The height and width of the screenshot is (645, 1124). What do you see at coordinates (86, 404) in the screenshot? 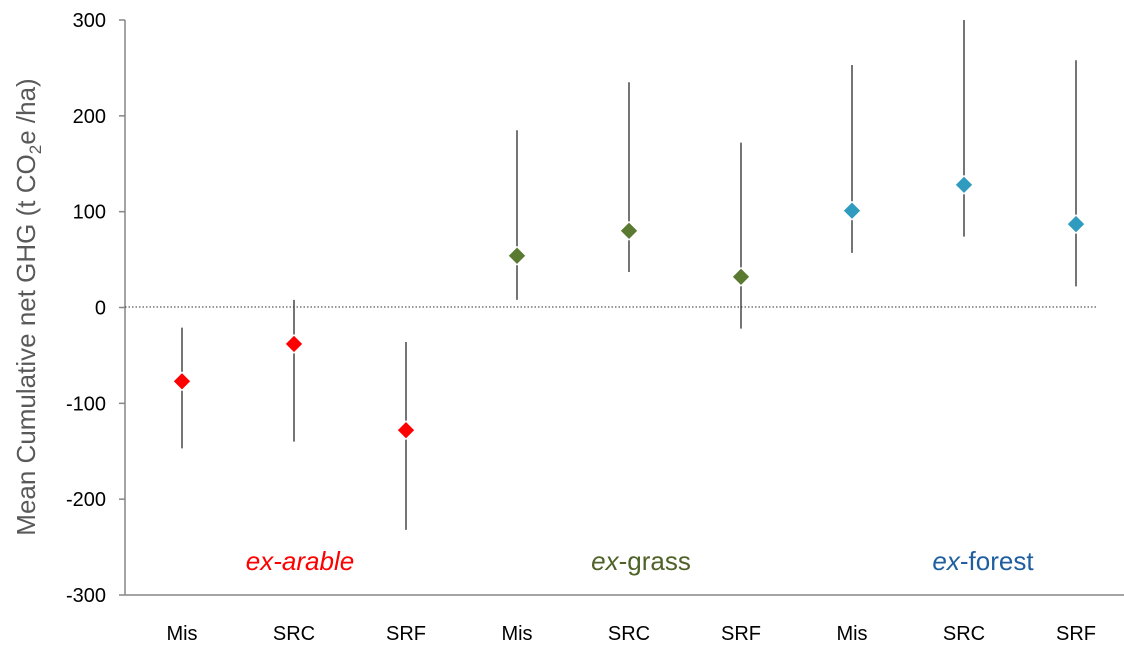
I see `y-tick-label: -100` at bounding box center [86, 404].